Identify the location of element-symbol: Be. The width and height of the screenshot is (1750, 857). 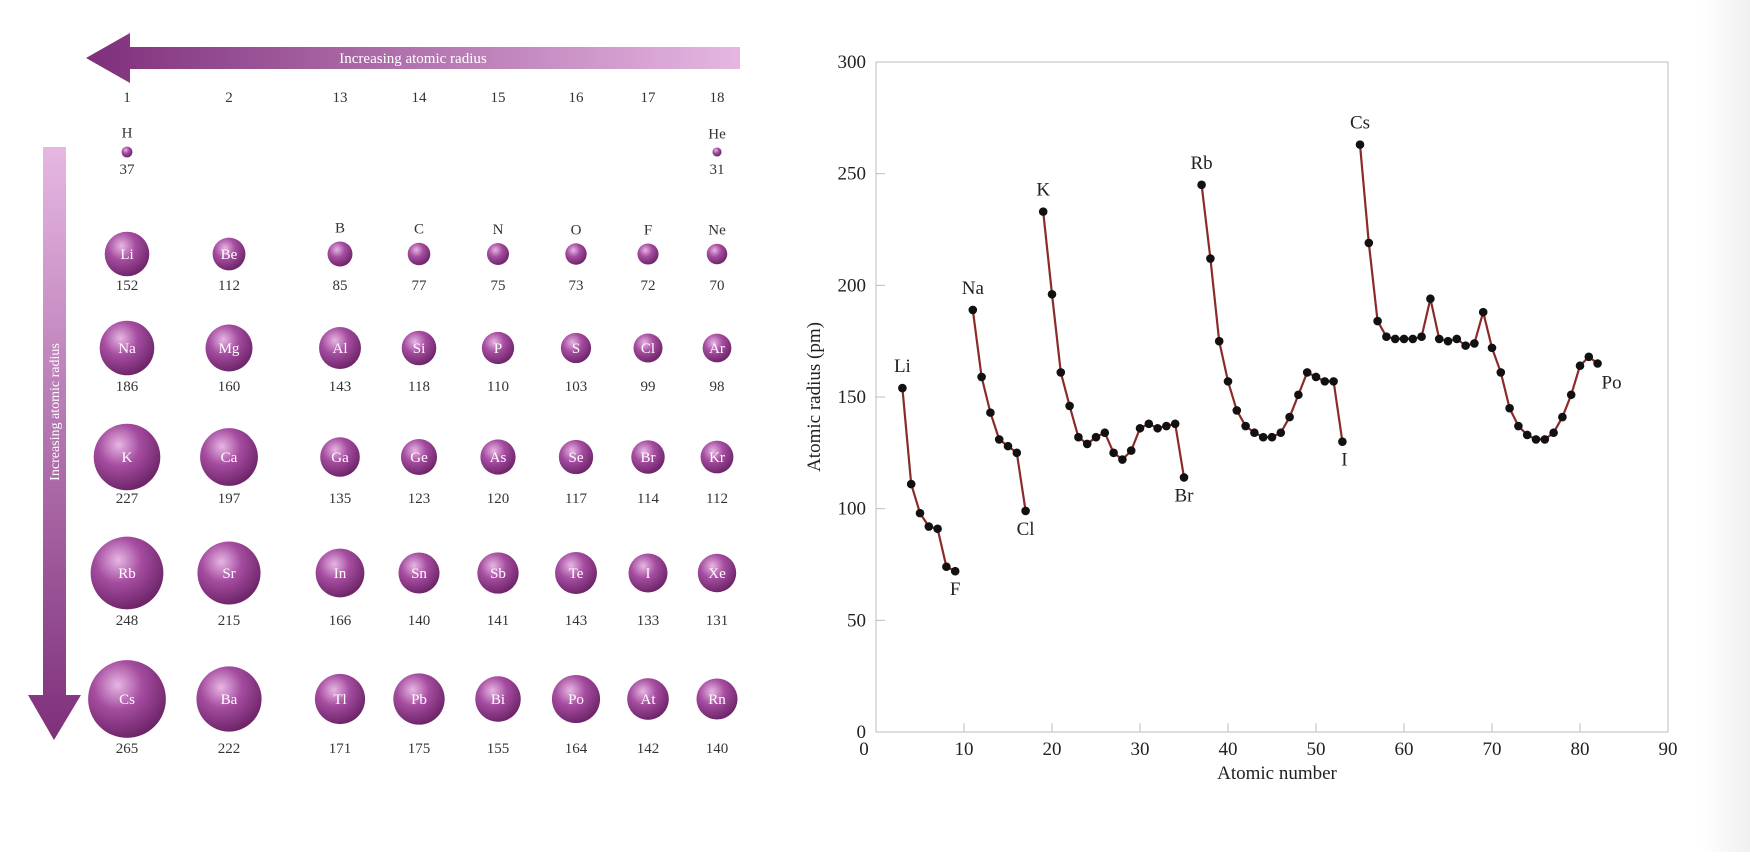
(229, 255).